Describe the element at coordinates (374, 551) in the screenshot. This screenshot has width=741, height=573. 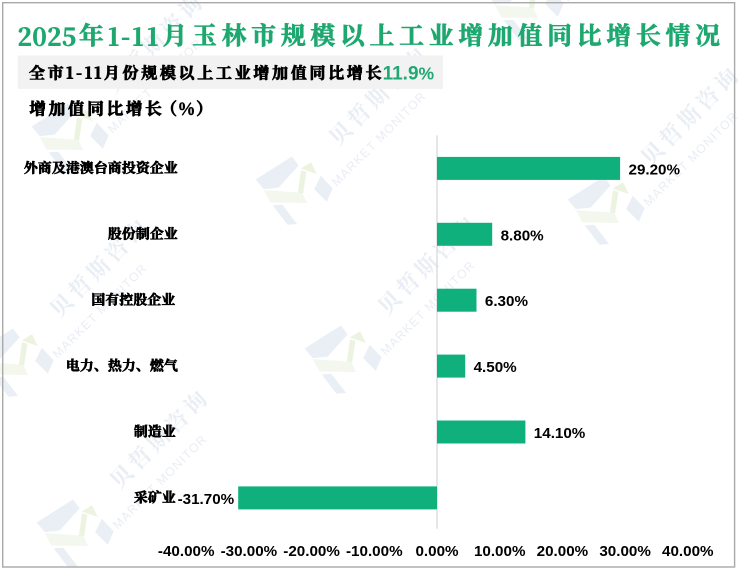
I see `svg-text: -10.00%` at that location.